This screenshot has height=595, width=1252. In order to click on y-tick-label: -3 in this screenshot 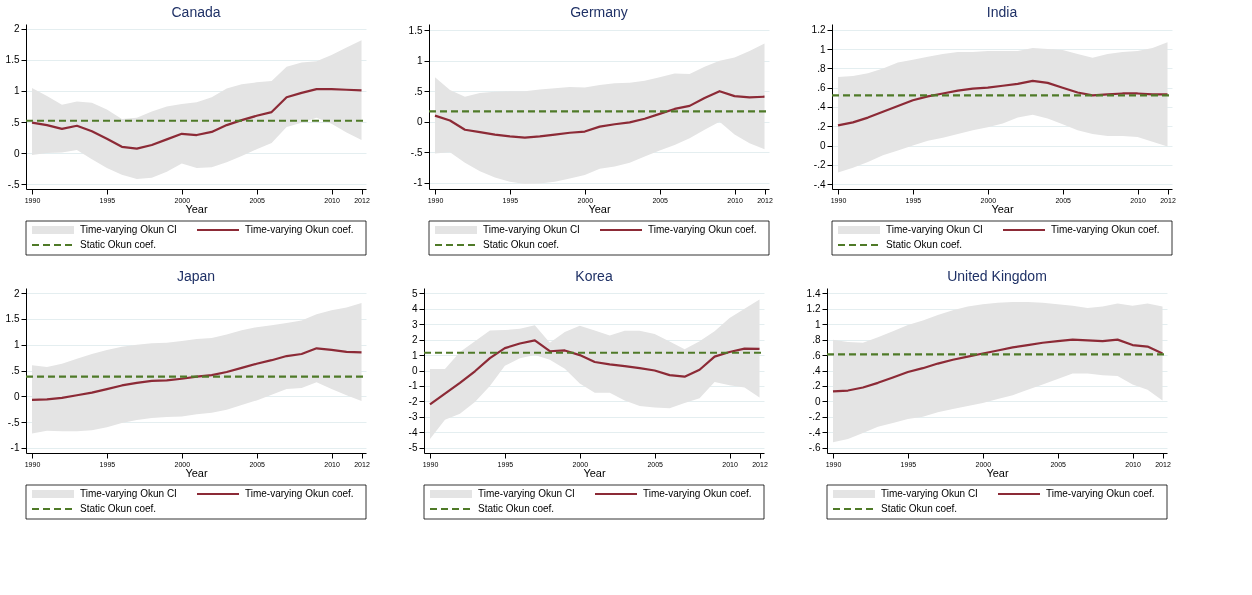, I will do `click(413, 417)`.